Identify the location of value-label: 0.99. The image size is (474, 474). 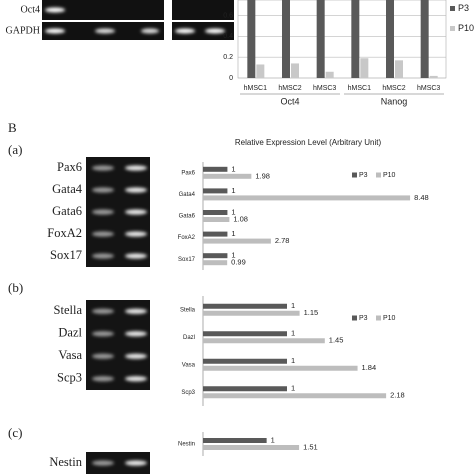
(238, 262).